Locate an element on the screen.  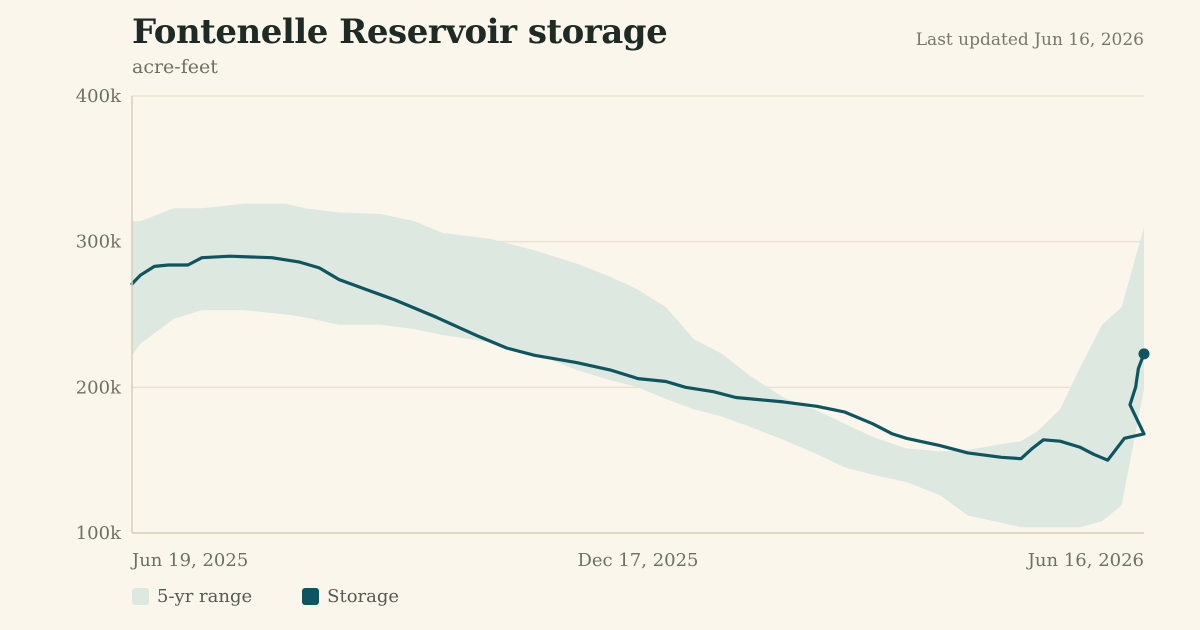
legend-swatch-storage is located at coordinates (311, 596).